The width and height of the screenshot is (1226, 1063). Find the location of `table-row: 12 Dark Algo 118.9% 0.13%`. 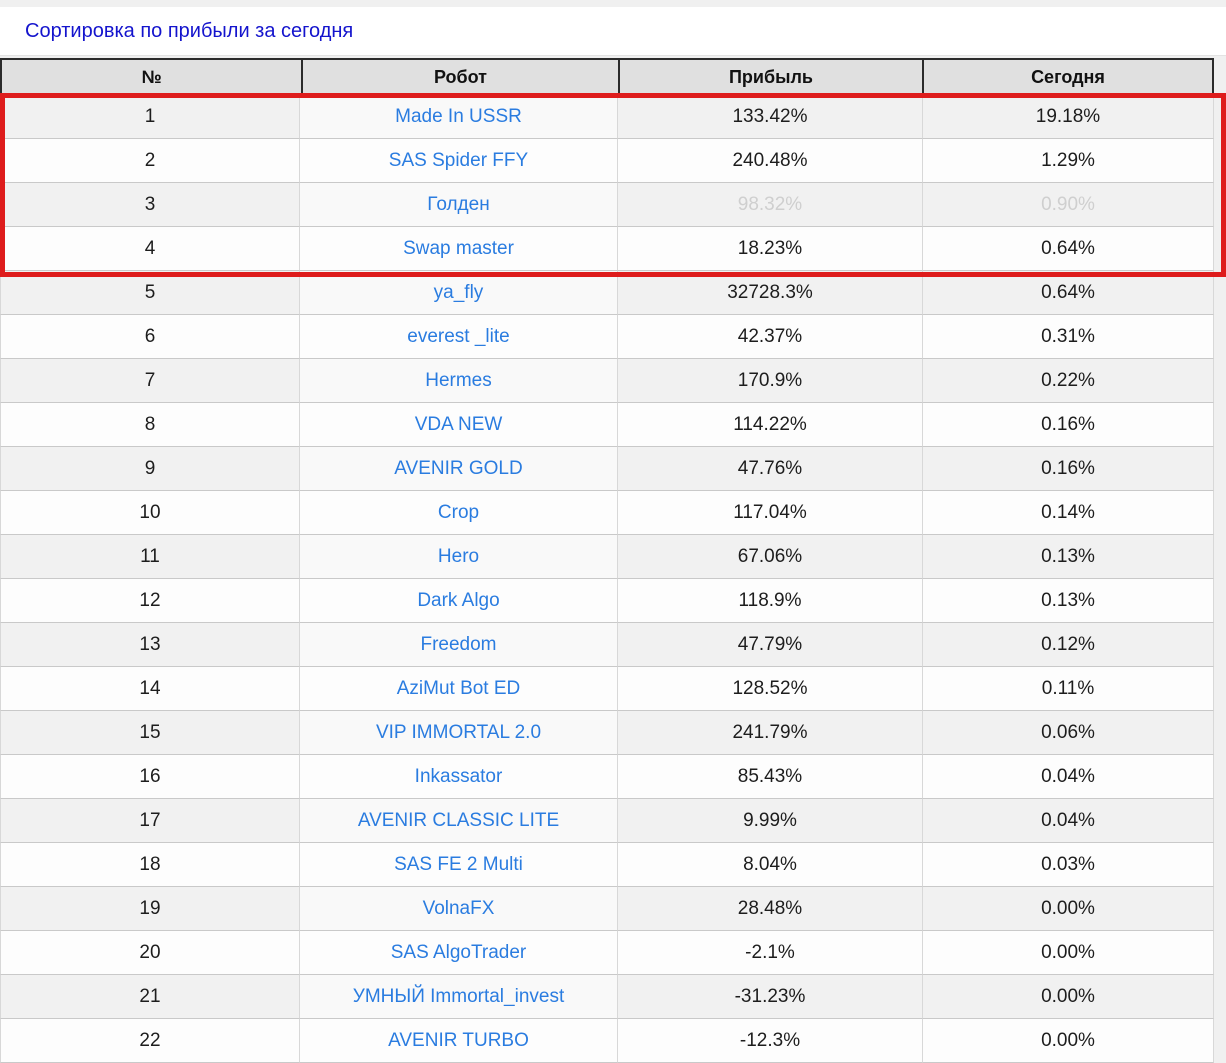

table-row: 12 Dark Algo 118.9% 0.13% is located at coordinates (607, 601).